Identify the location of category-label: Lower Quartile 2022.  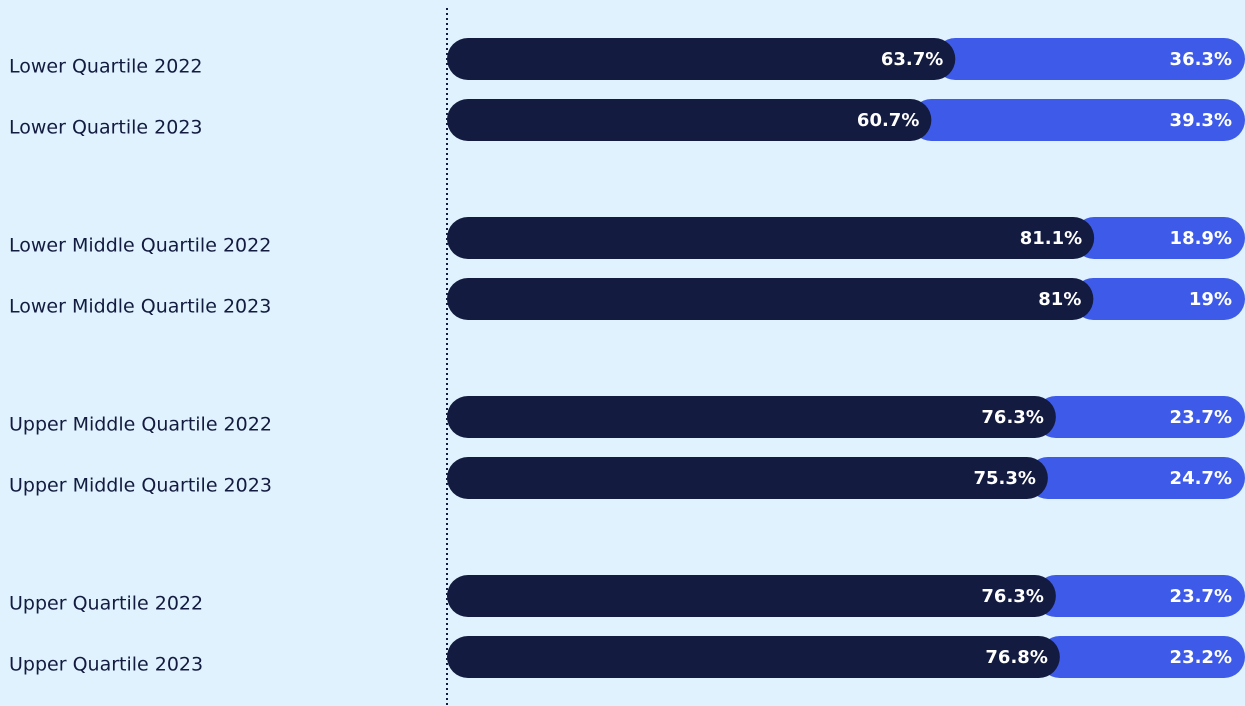
(106, 67).